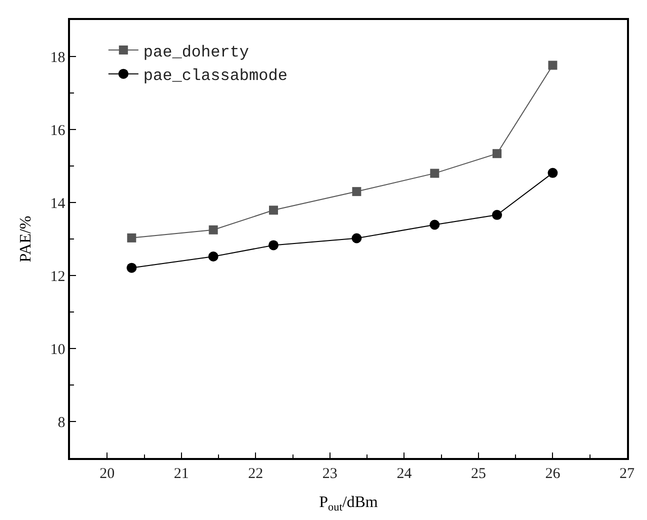  Describe the element at coordinates (58, 276) in the screenshot. I see `y-tick-label: 12` at that location.